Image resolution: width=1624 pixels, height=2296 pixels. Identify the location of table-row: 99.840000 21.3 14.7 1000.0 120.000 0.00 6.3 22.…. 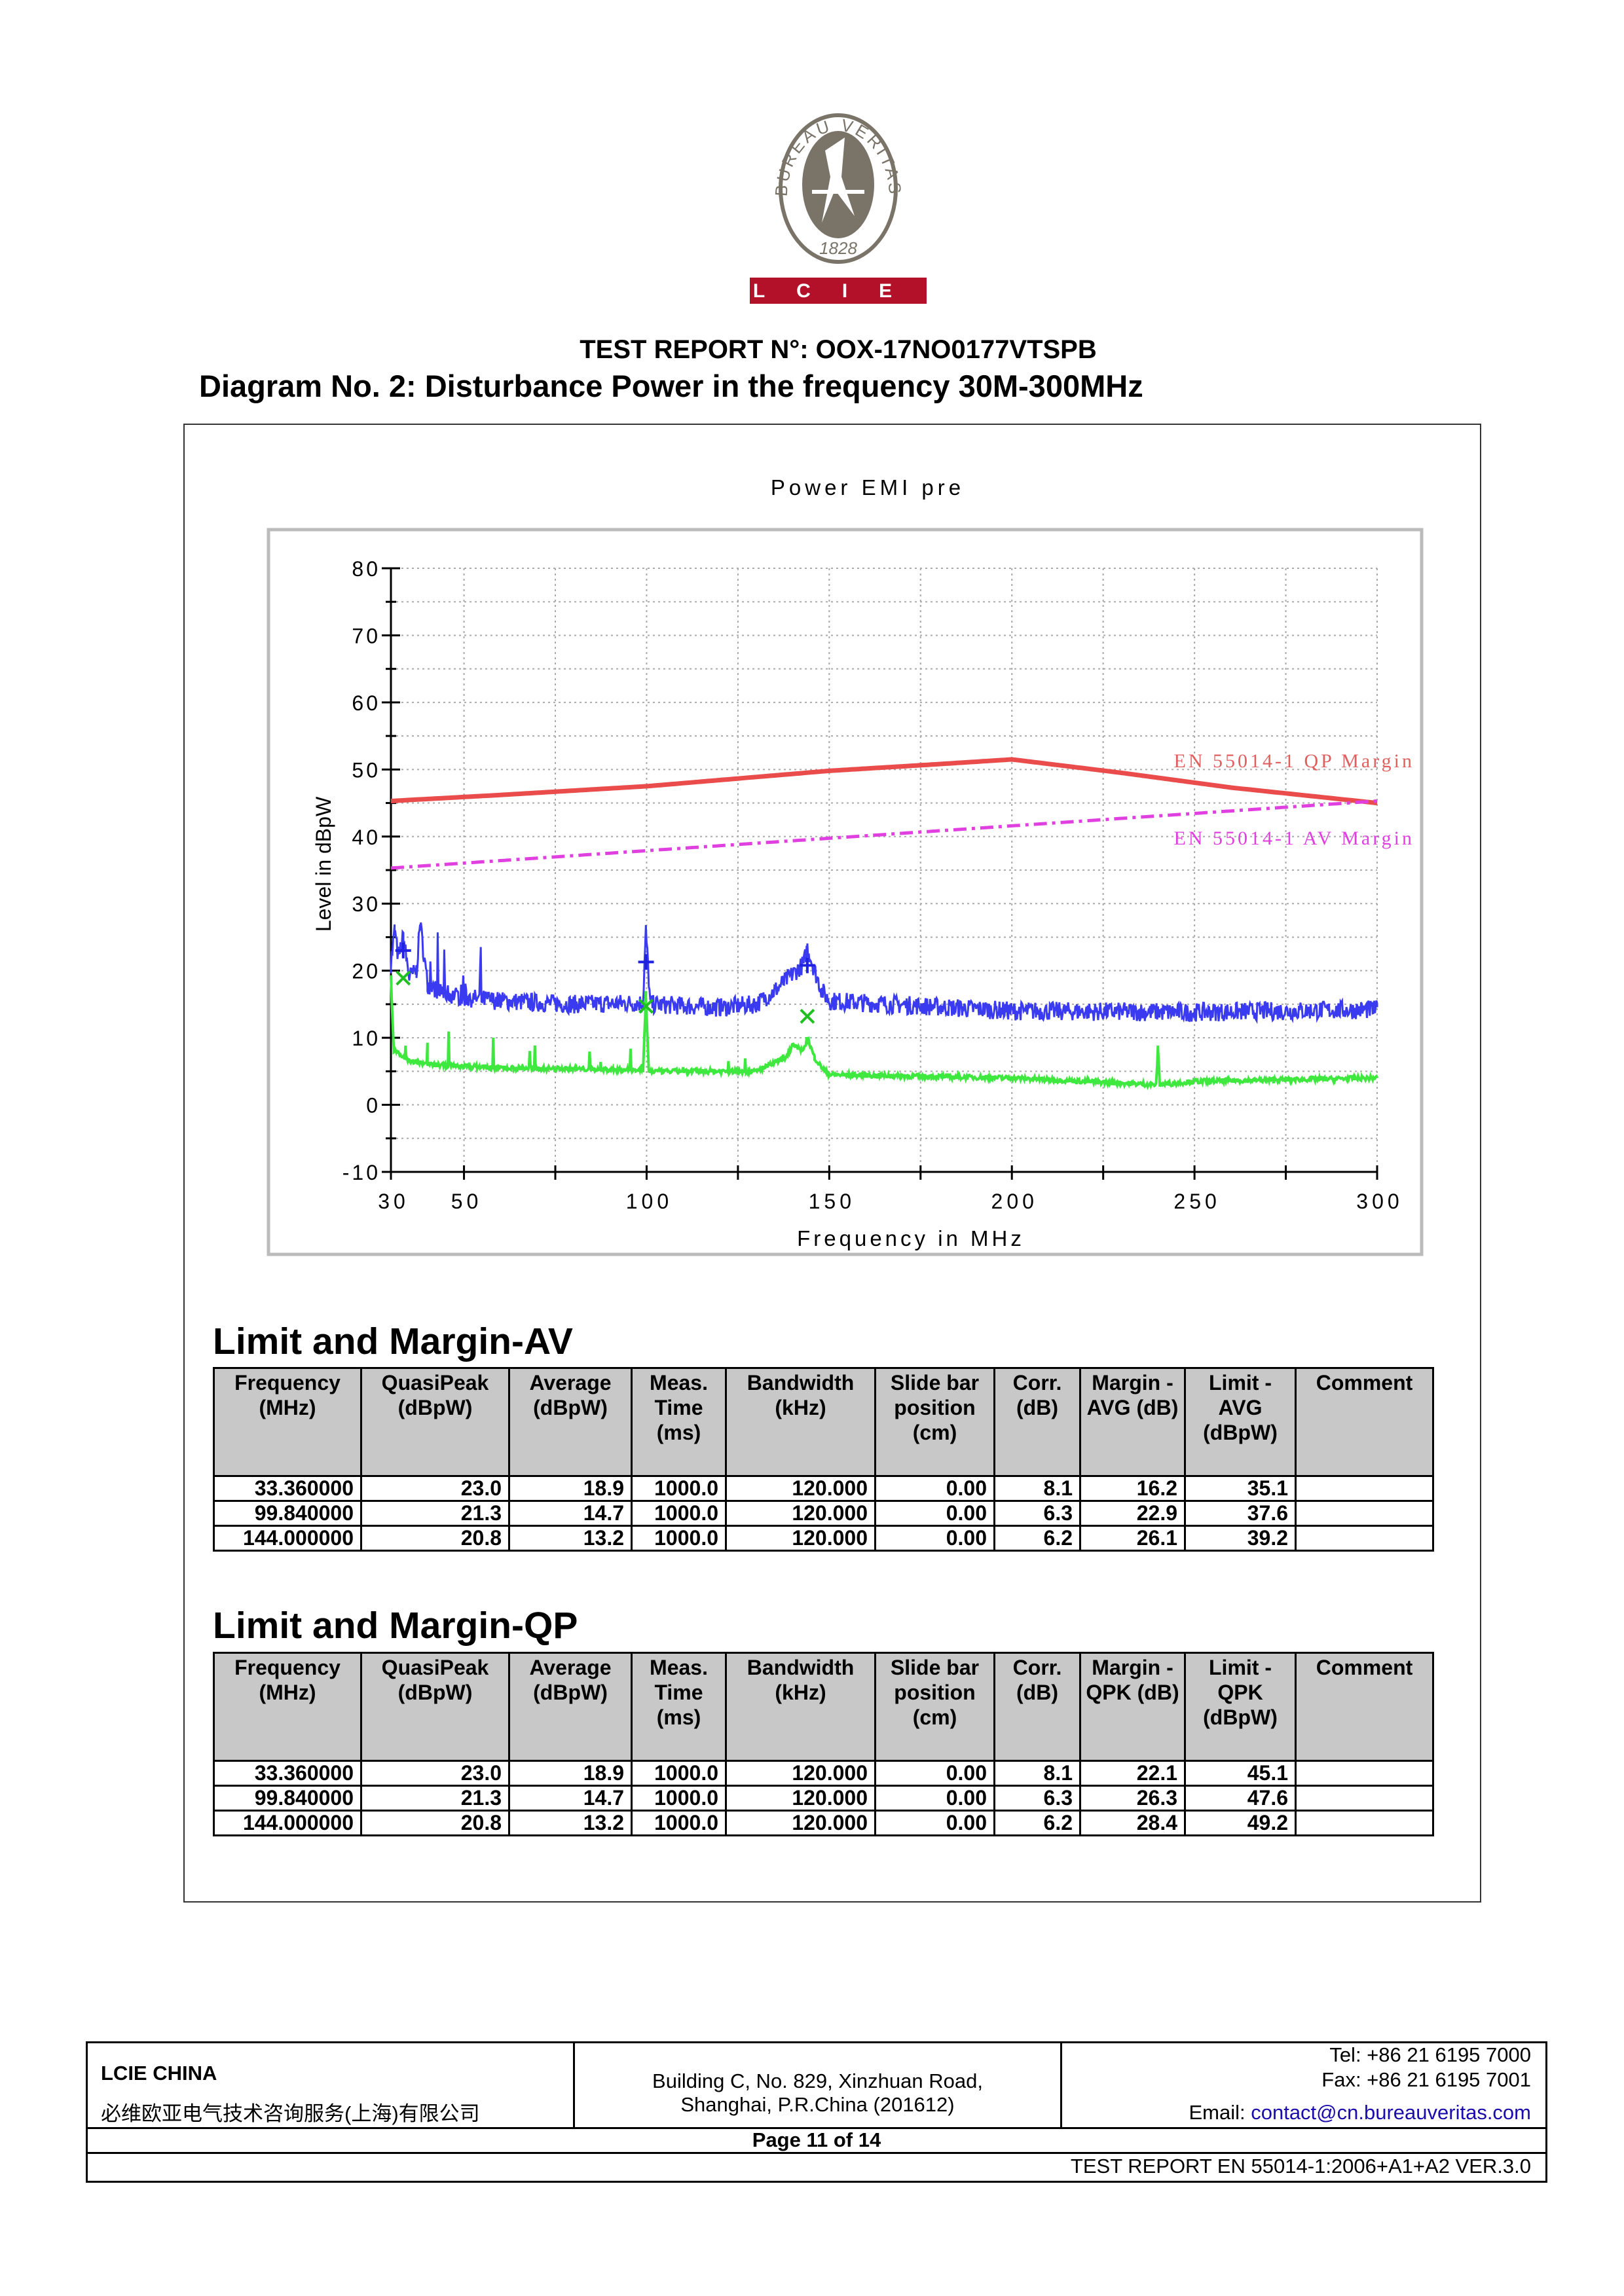
(823, 1513).